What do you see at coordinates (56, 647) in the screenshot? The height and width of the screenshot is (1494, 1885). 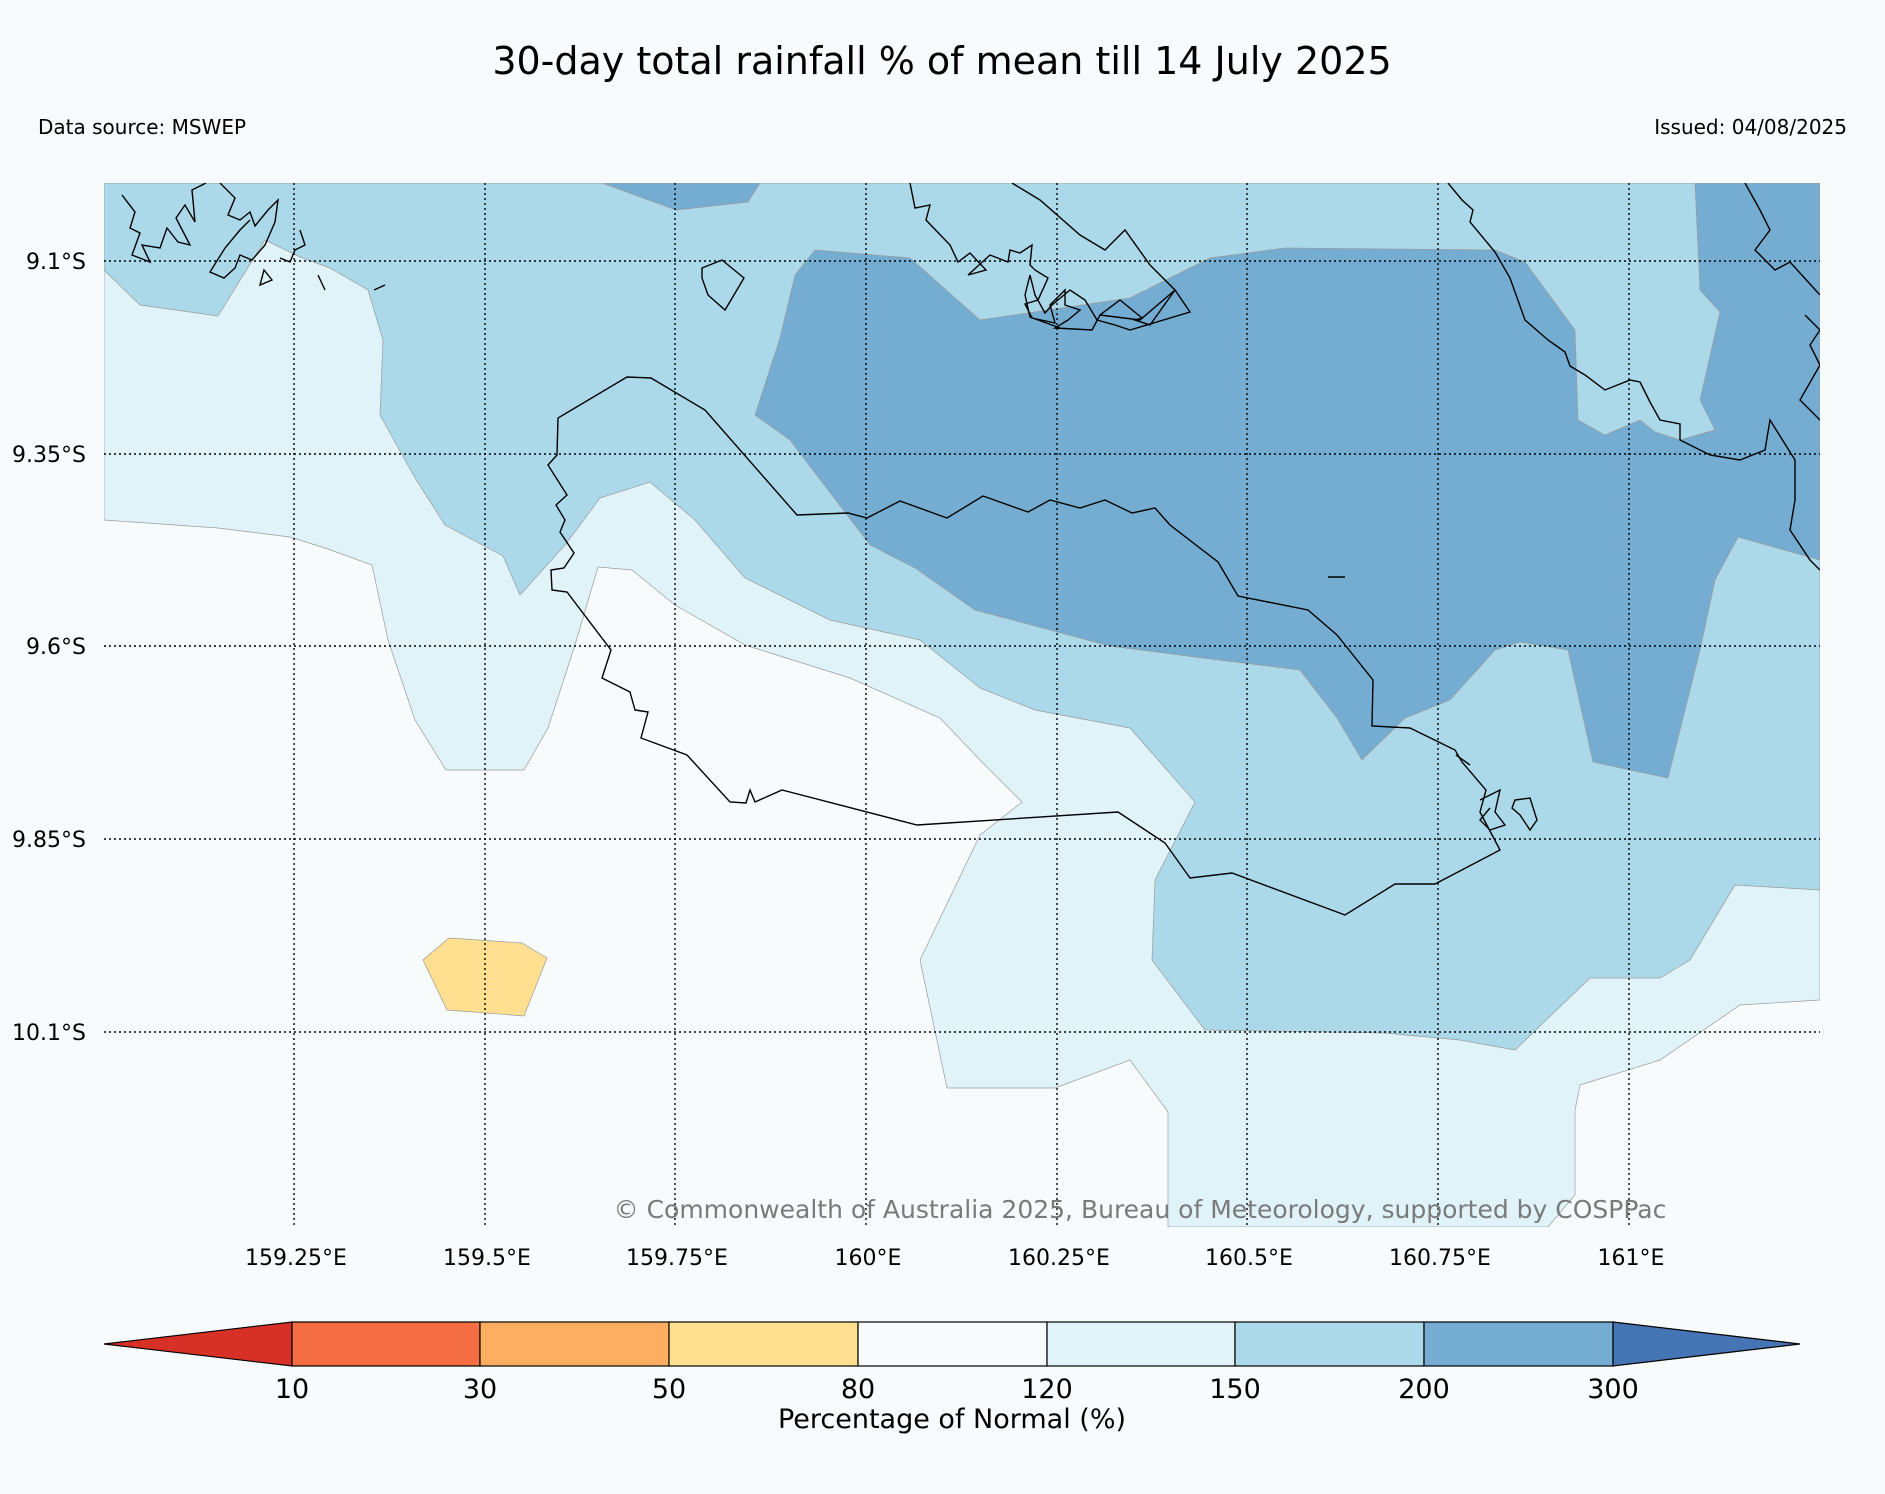 I see `lat-label-9.6: 9.6°S` at bounding box center [56, 647].